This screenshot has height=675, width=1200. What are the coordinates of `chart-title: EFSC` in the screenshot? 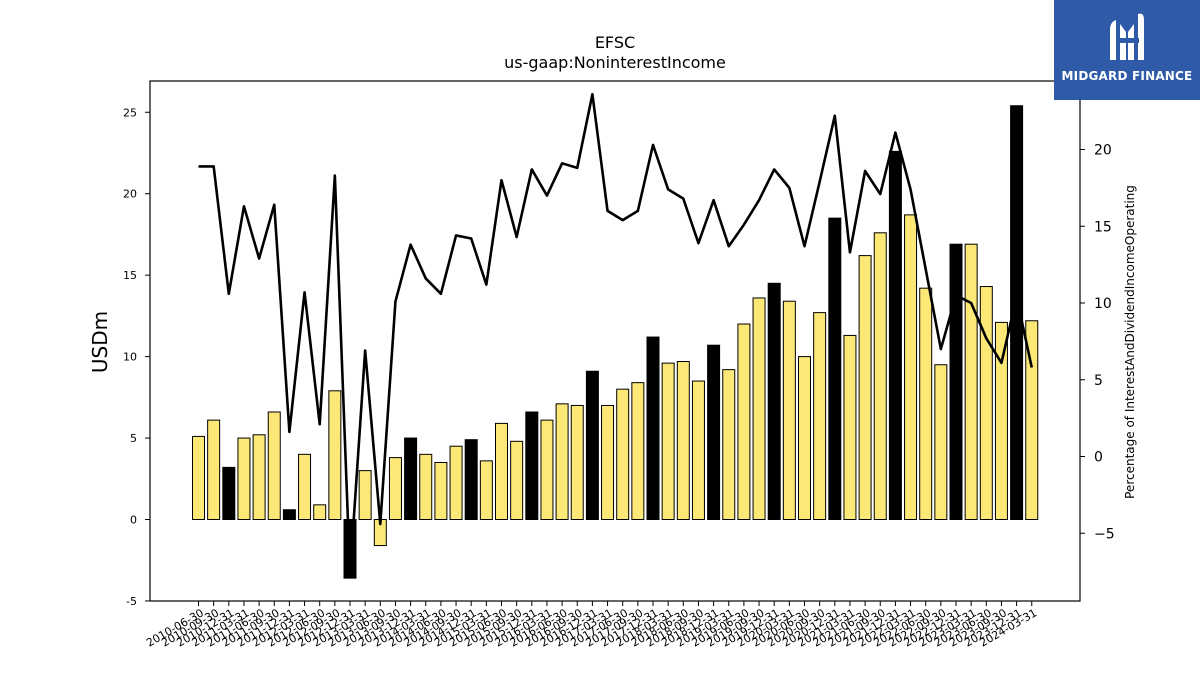 It's located at (615, 42).